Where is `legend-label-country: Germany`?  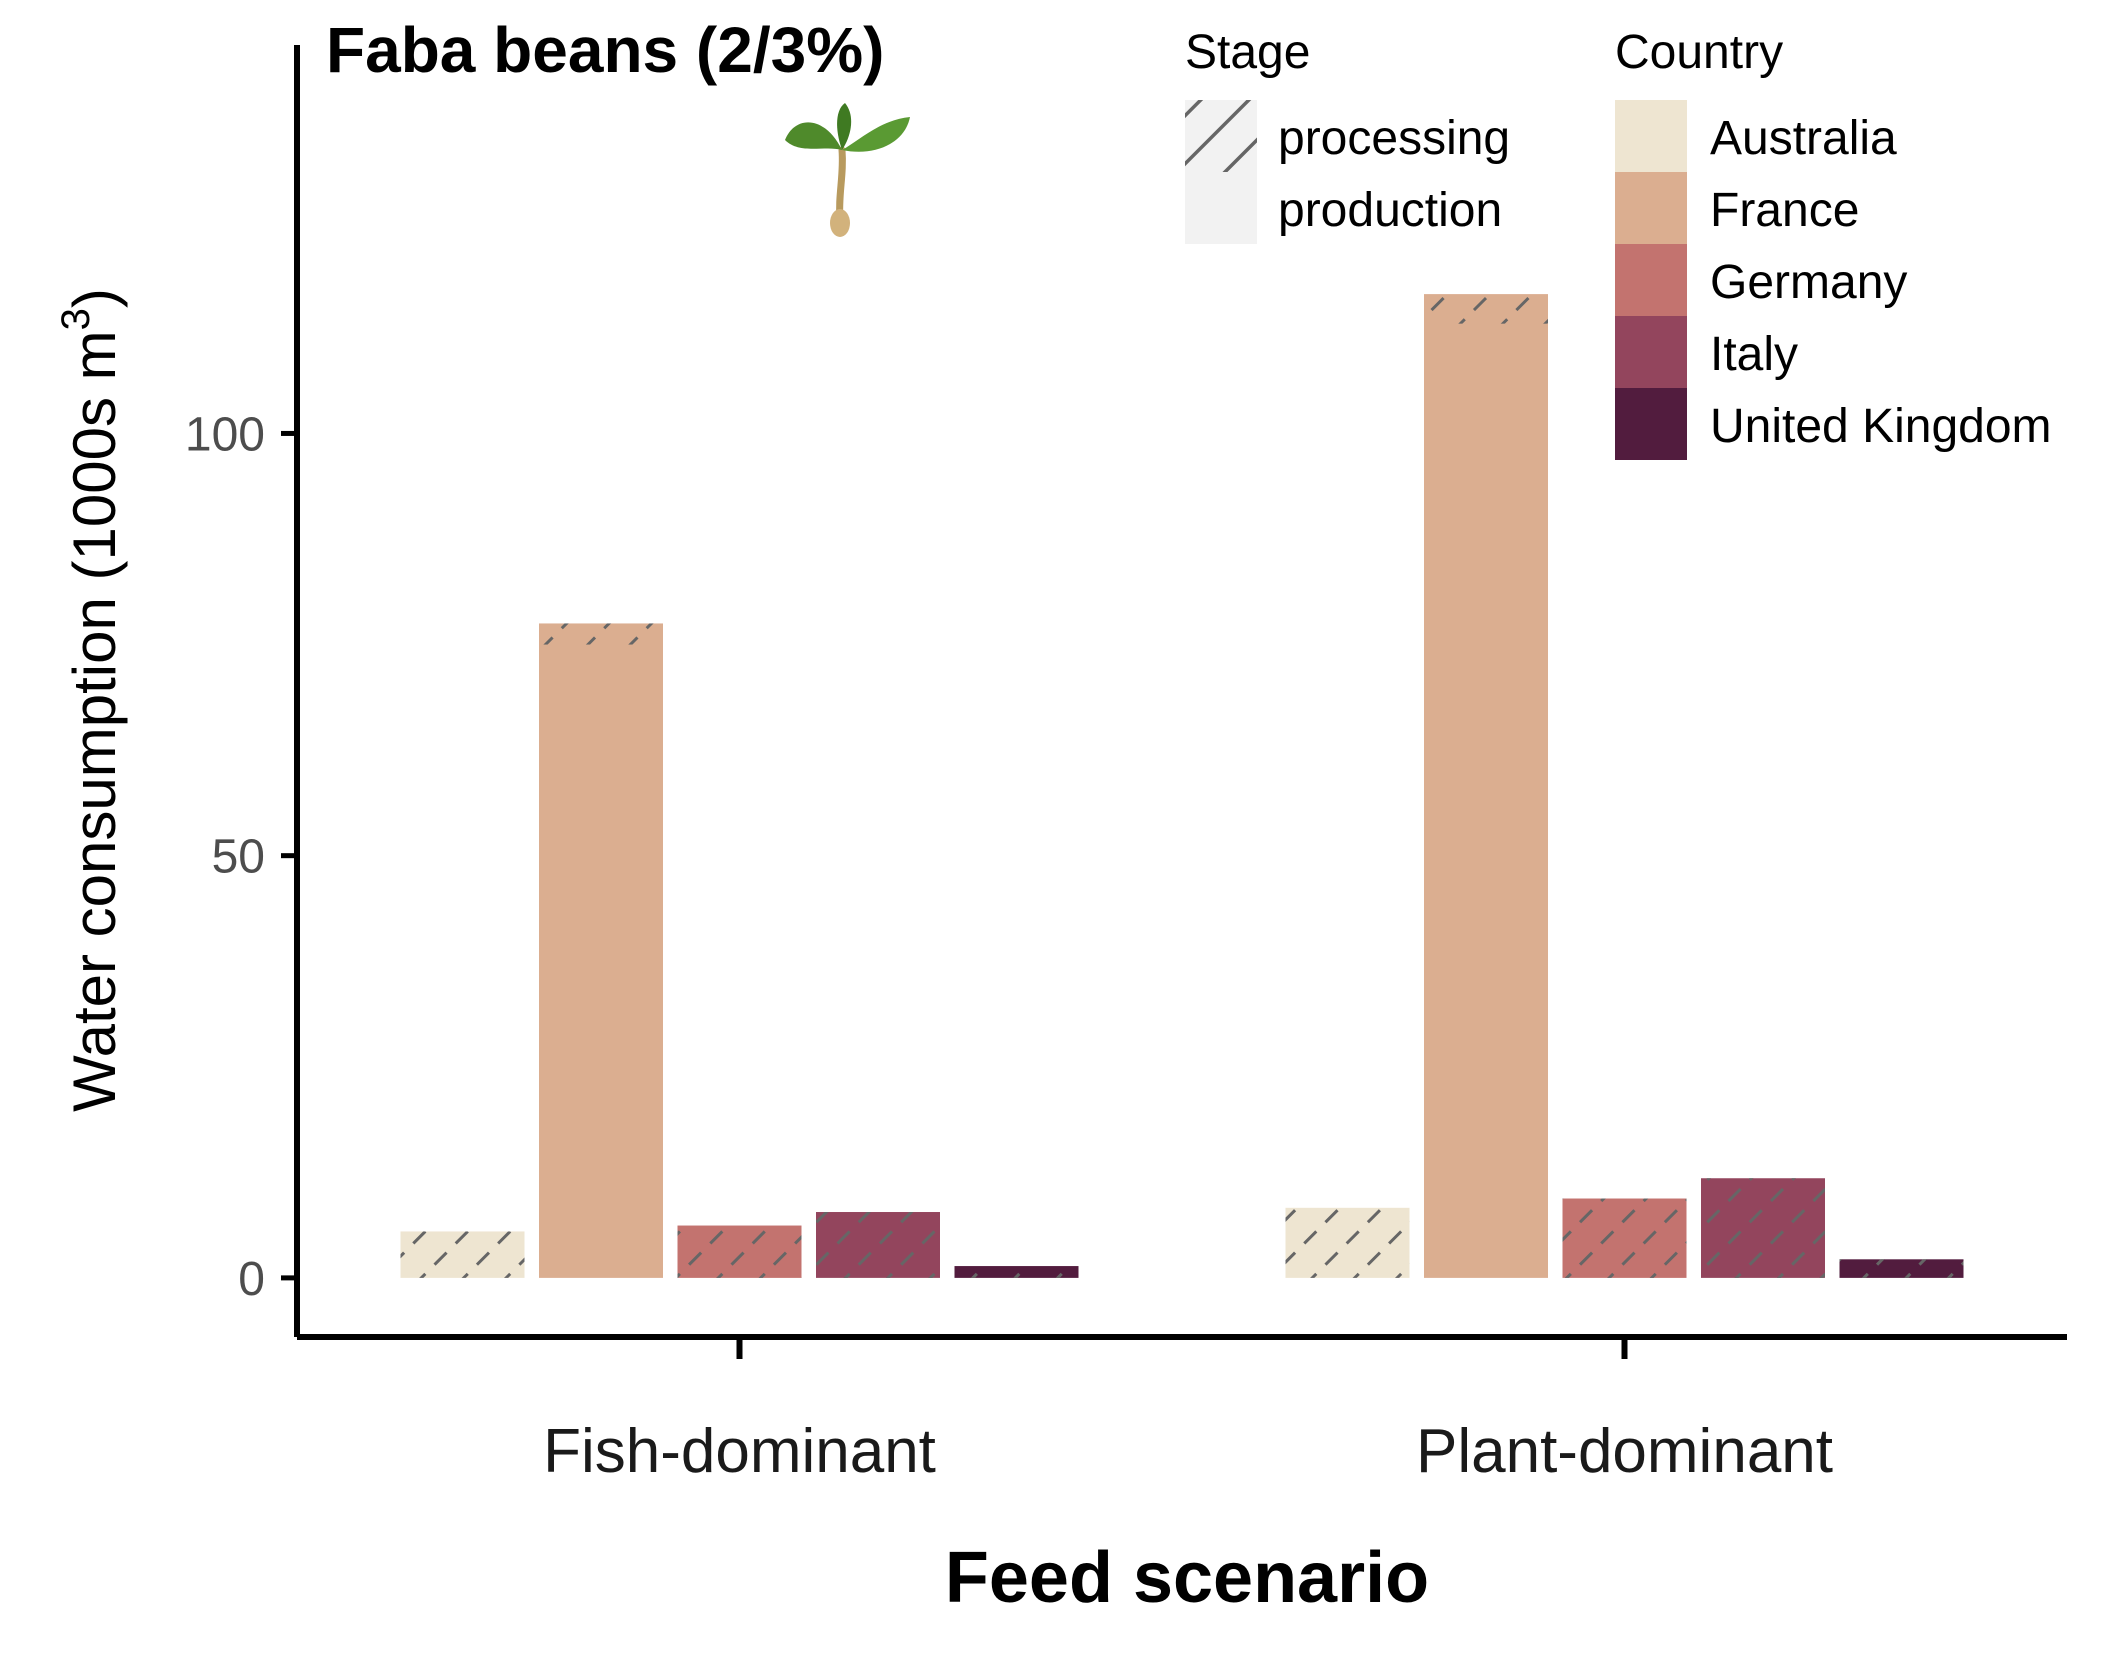
legend-label-country: Germany is located at coordinates (1808, 282).